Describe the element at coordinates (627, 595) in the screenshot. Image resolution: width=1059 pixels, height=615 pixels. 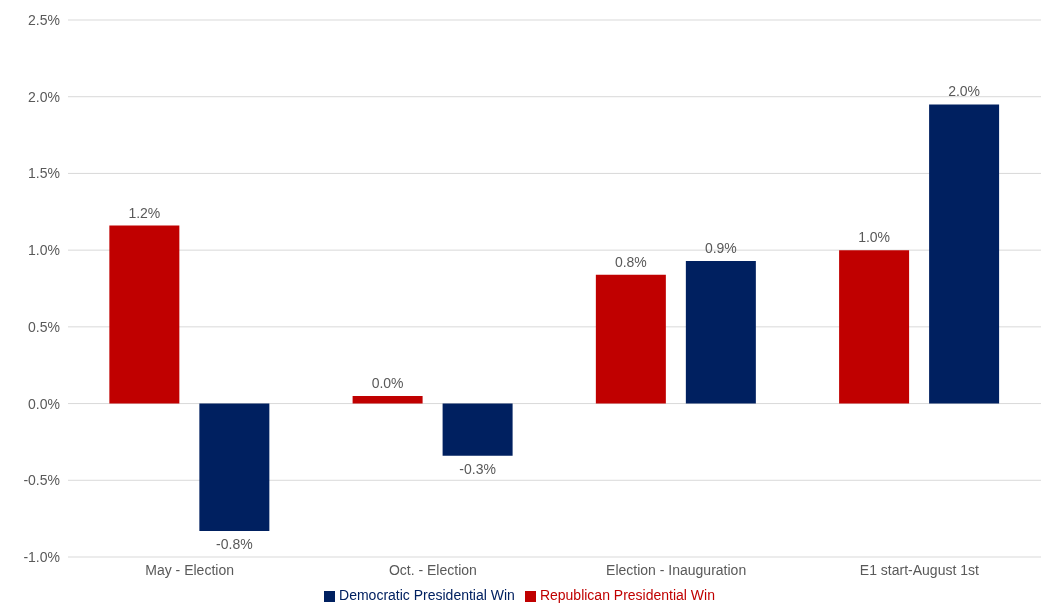
I see `legend-label: Republican Presidential Win` at that location.